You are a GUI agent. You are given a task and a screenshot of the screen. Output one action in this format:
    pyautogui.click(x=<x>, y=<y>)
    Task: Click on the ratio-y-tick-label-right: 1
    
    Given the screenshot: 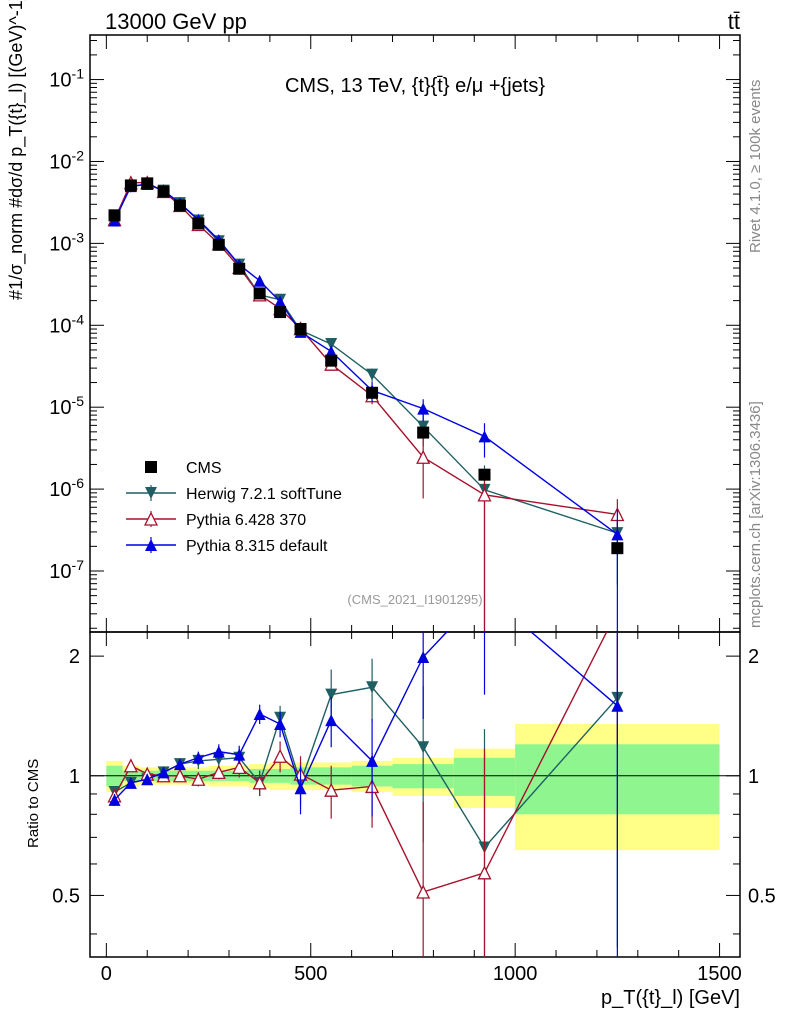 What is the action you would take?
    pyautogui.click(x=753, y=777)
    